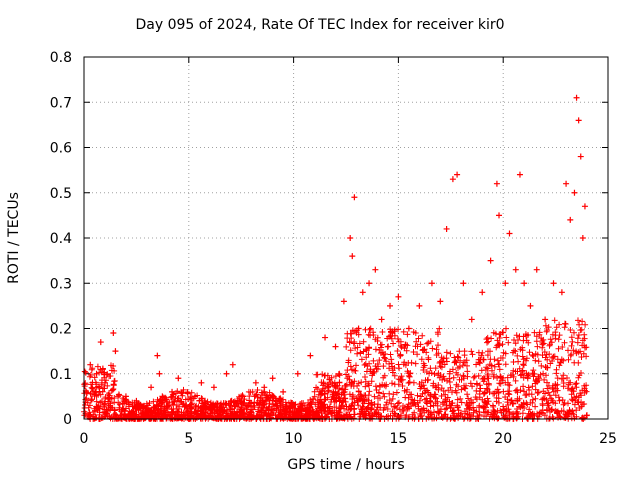  I want to click on x-tick-label: 10, so click(294, 439).